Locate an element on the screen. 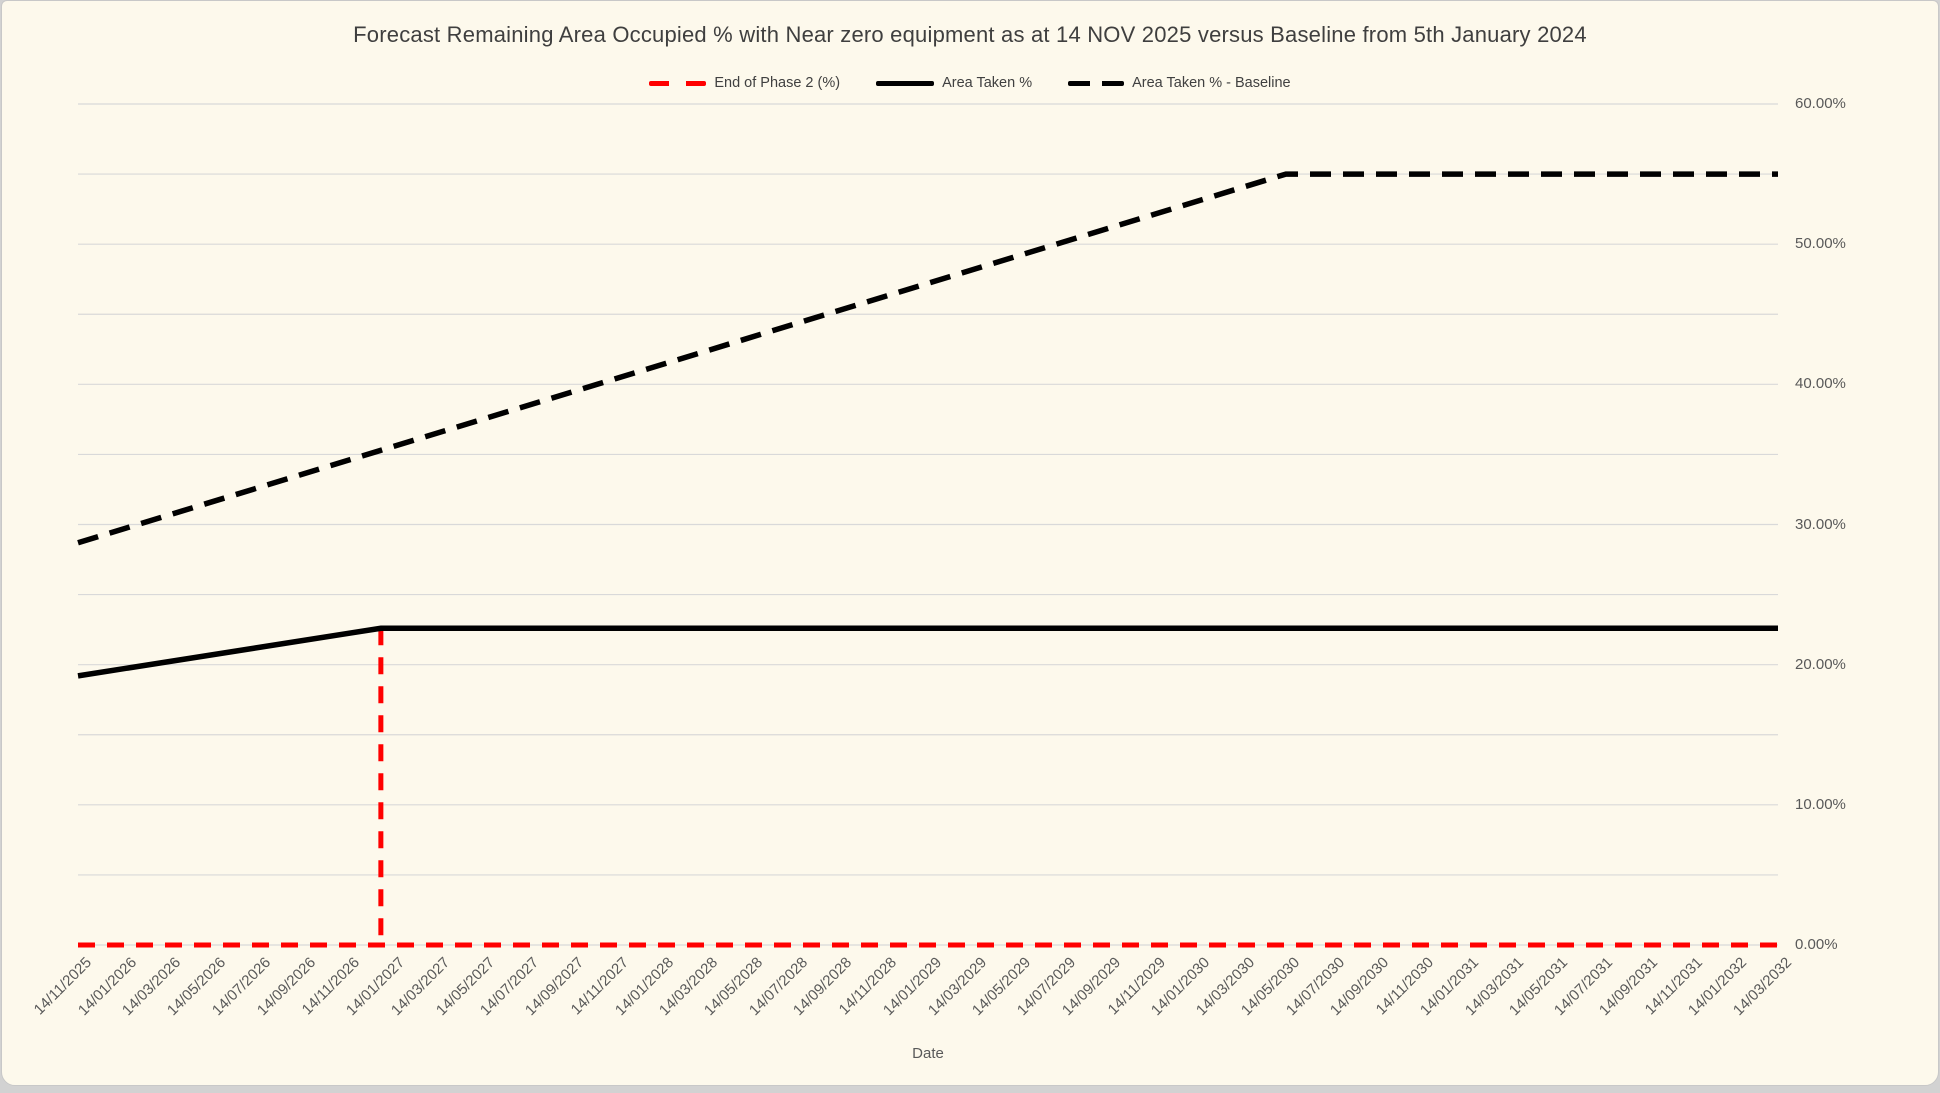 The height and width of the screenshot is (1093, 1940). series-area-taken is located at coordinates (927, 652).